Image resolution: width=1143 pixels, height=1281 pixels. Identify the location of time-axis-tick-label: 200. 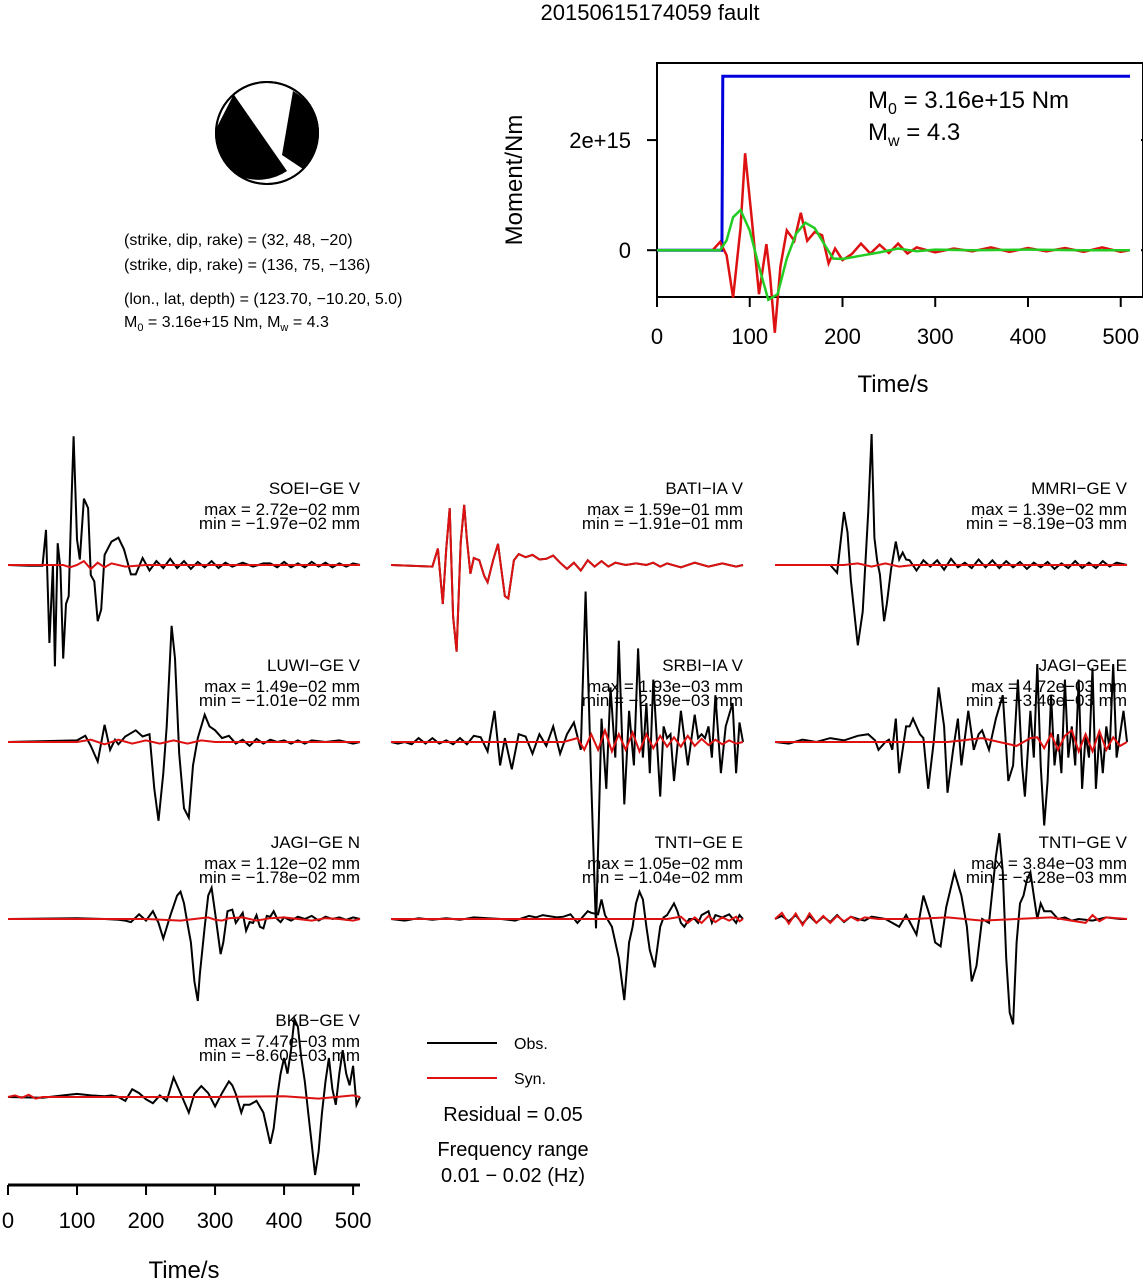
(146, 1220).